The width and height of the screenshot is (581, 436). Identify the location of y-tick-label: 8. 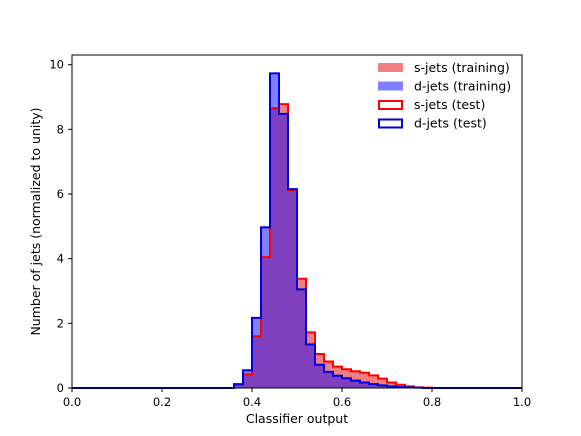
(60, 129).